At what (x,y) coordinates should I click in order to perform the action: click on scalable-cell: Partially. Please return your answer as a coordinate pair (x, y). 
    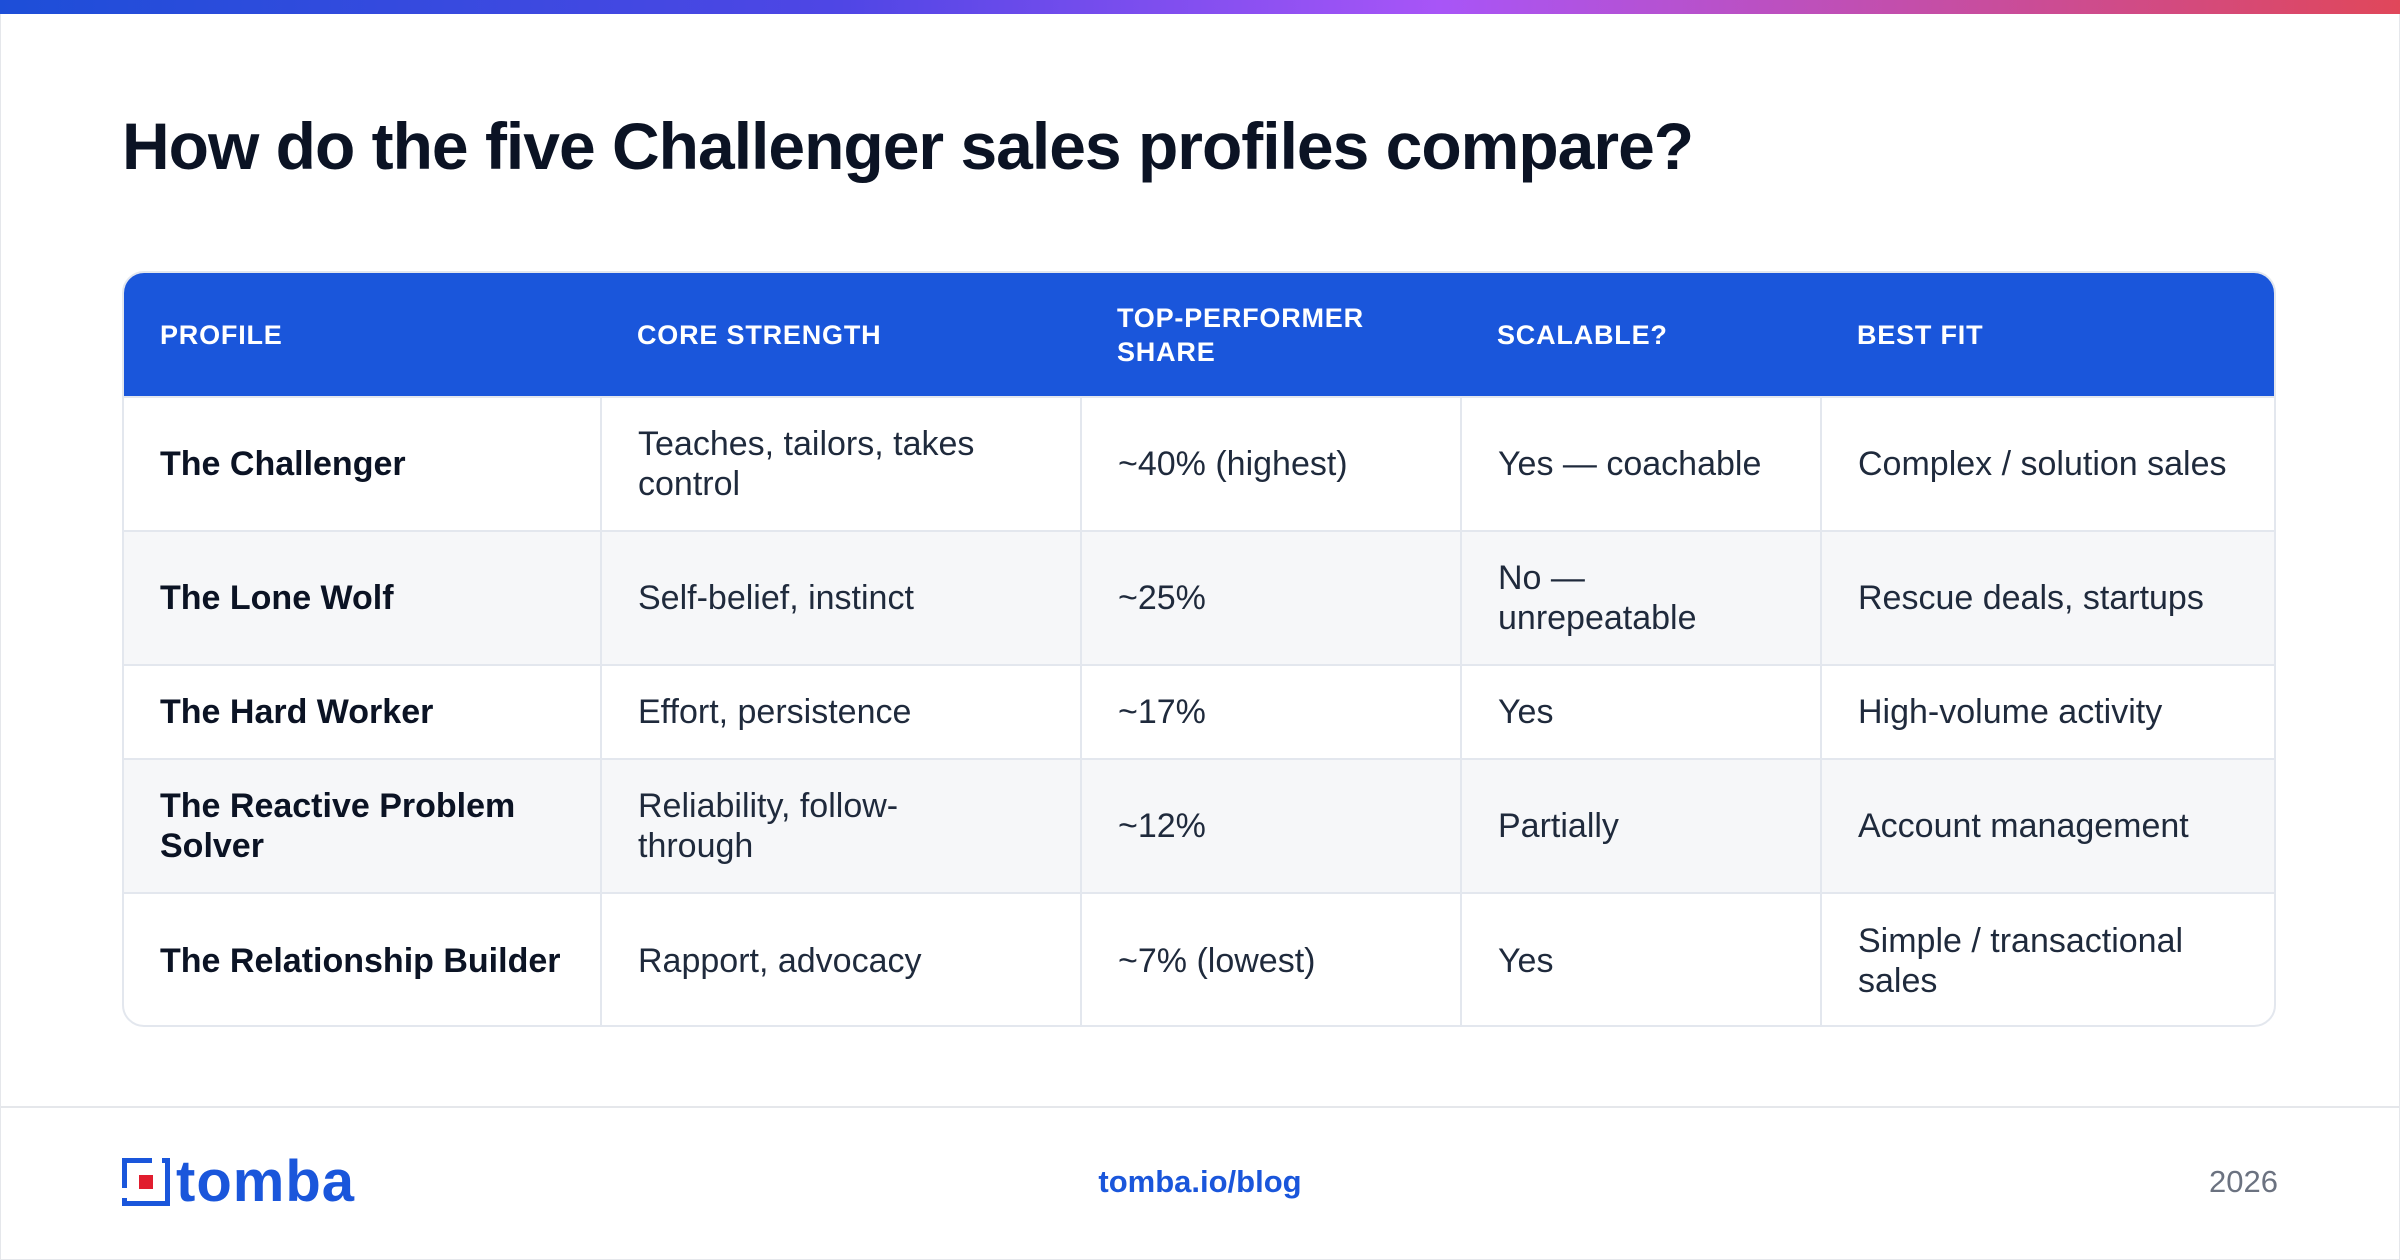
    Looking at the image, I should click on (1641, 825).